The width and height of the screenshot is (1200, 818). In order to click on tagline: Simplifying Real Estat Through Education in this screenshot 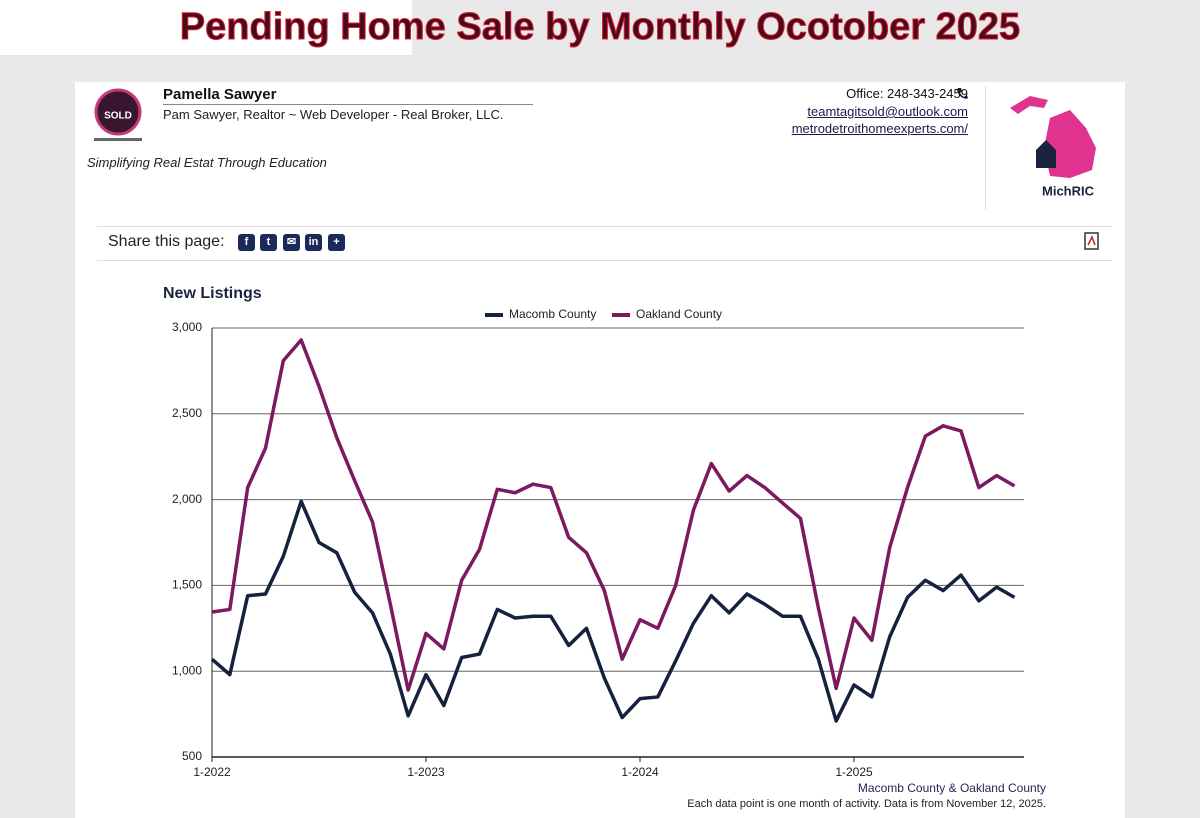, I will do `click(207, 162)`.